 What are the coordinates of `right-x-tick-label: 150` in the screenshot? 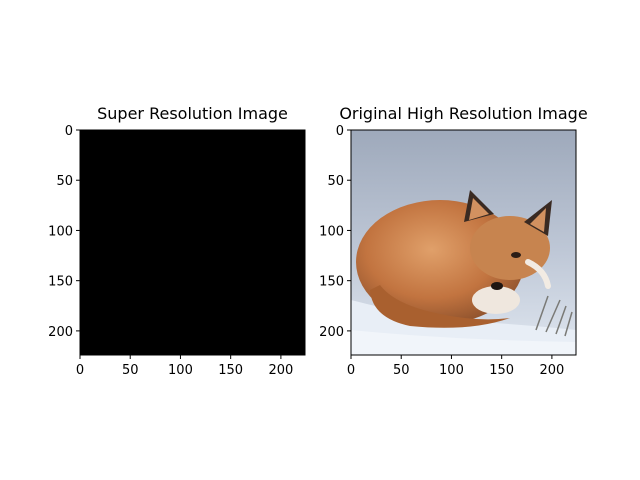 It's located at (501, 370).